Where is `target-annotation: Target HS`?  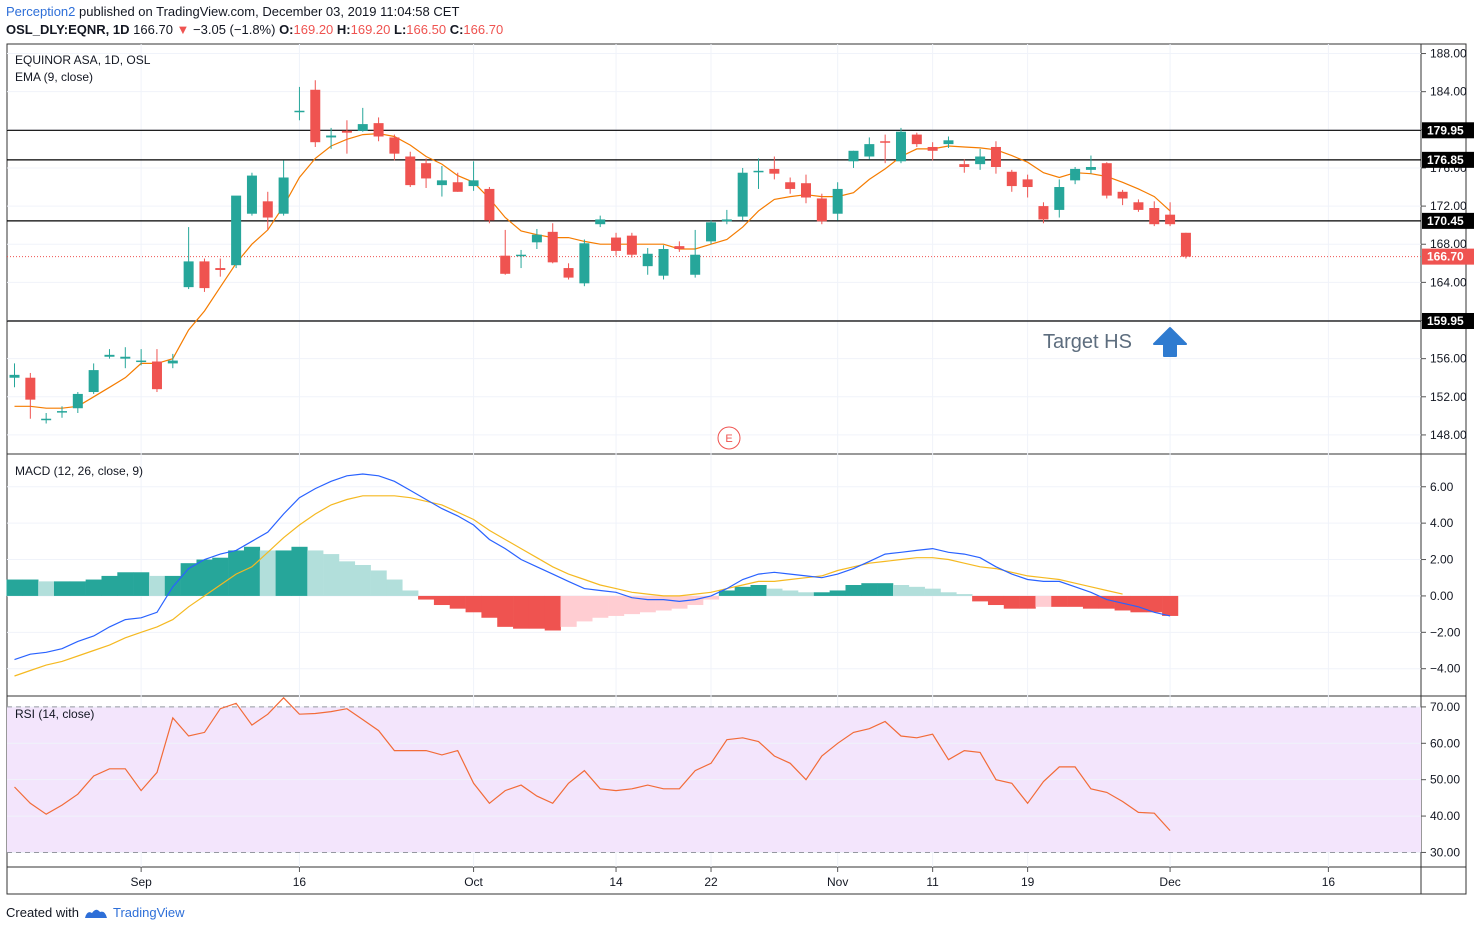
target-annotation: Target HS is located at coordinates (1087, 342).